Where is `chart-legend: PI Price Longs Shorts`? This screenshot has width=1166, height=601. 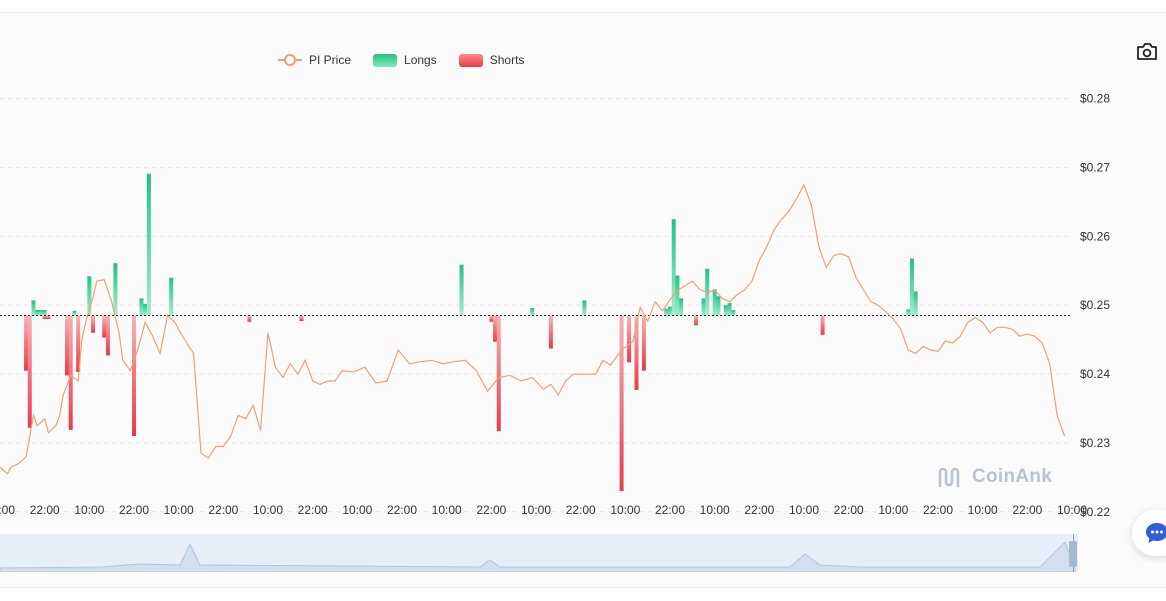
chart-legend: PI Price Longs Shorts is located at coordinates (401, 60).